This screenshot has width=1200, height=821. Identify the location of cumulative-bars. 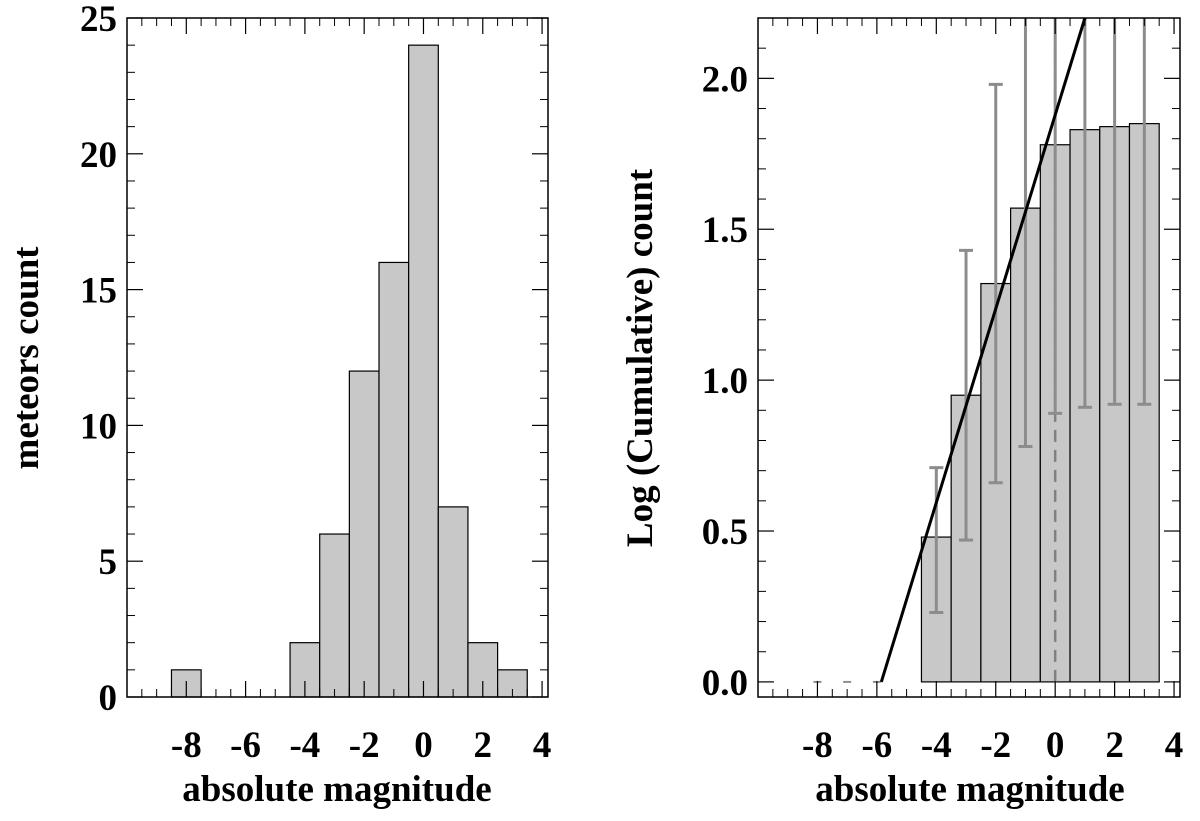
(1040, 403).